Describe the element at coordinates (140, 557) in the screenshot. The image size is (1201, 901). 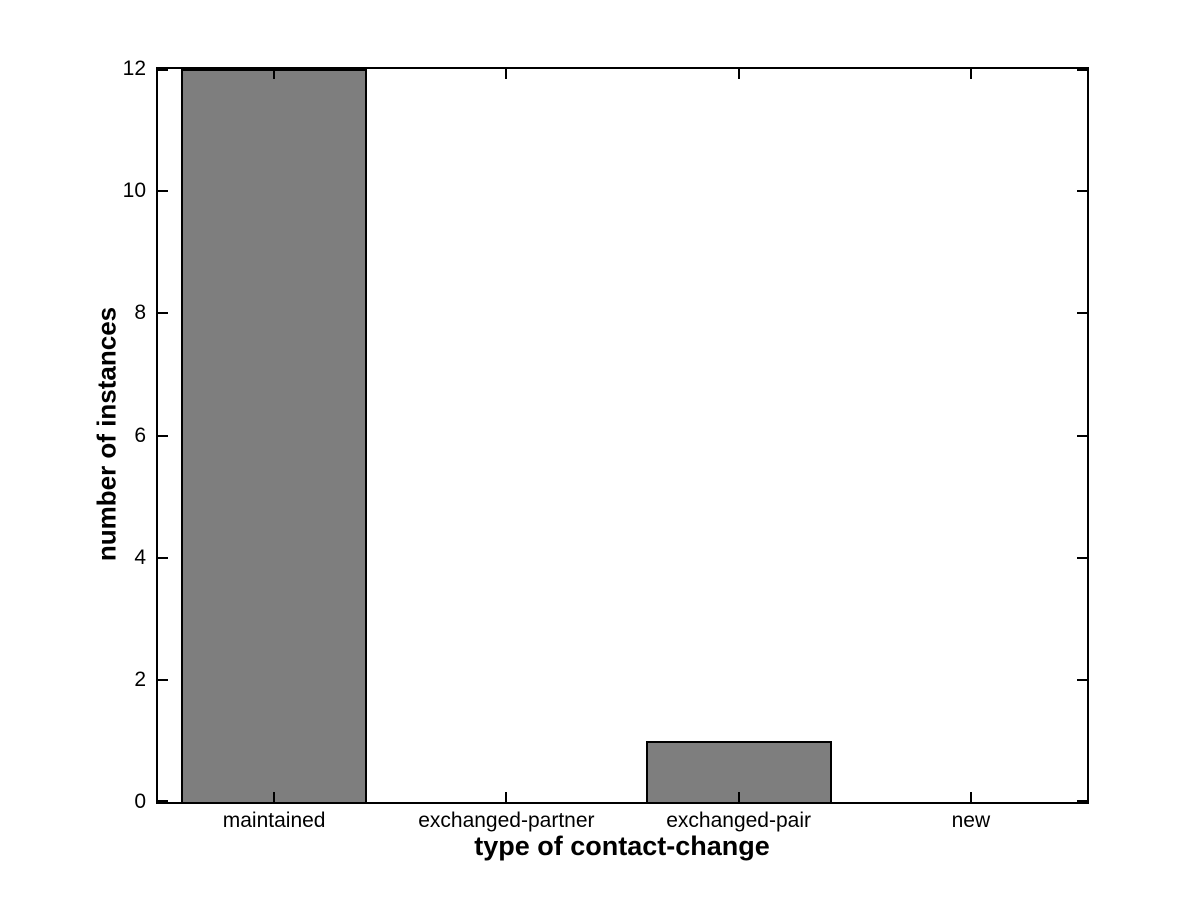
I see `y-tick-label-4: 4` at that location.